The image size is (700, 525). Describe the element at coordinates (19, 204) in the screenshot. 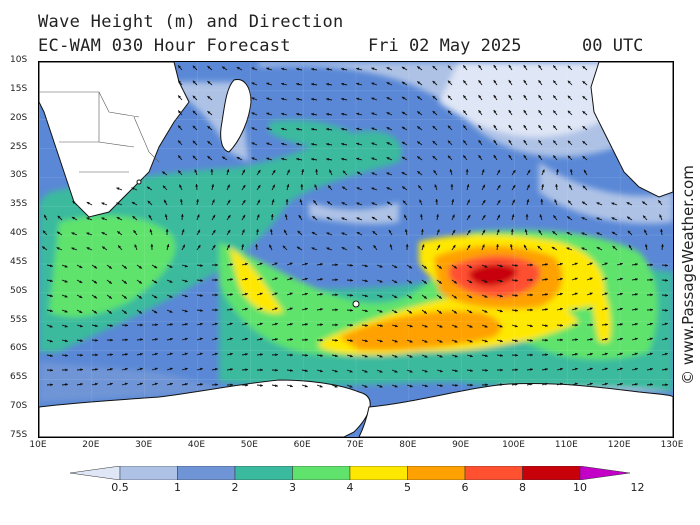

I see `latitude-label: 35S` at that location.